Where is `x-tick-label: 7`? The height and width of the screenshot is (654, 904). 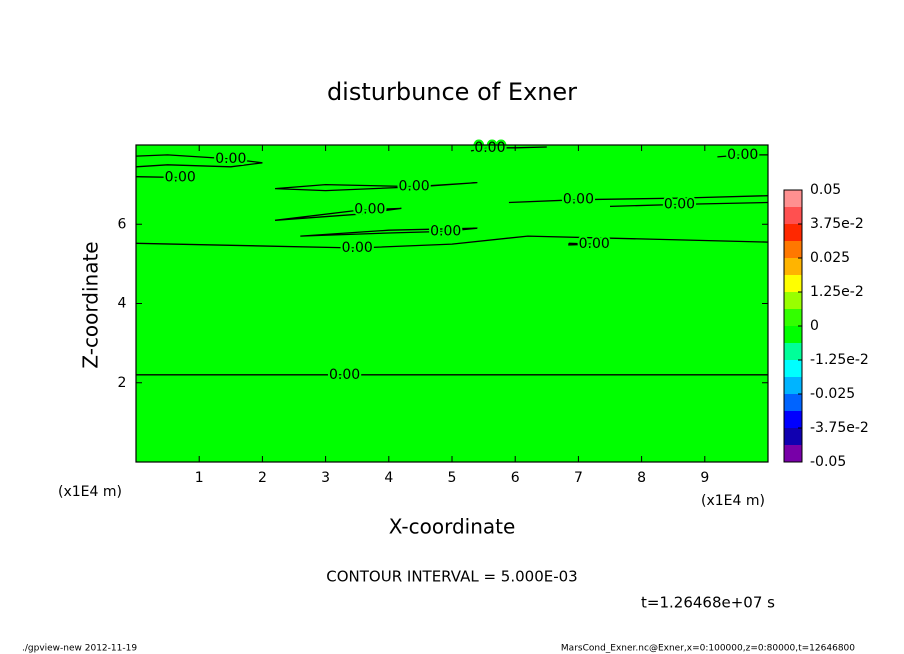 x-tick-label: 7 is located at coordinates (578, 478).